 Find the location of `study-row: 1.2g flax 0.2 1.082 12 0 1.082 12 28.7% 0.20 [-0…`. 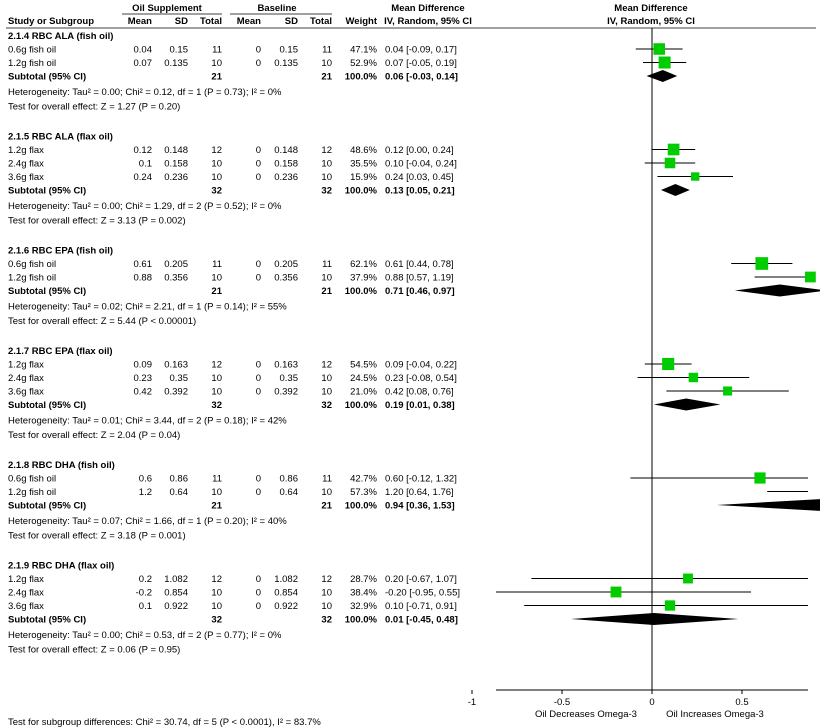

study-row: 1.2g flax 0.2 1.082 12 0 1.082 12 28.7% 0.20 [-0… is located at coordinates (232, 579).